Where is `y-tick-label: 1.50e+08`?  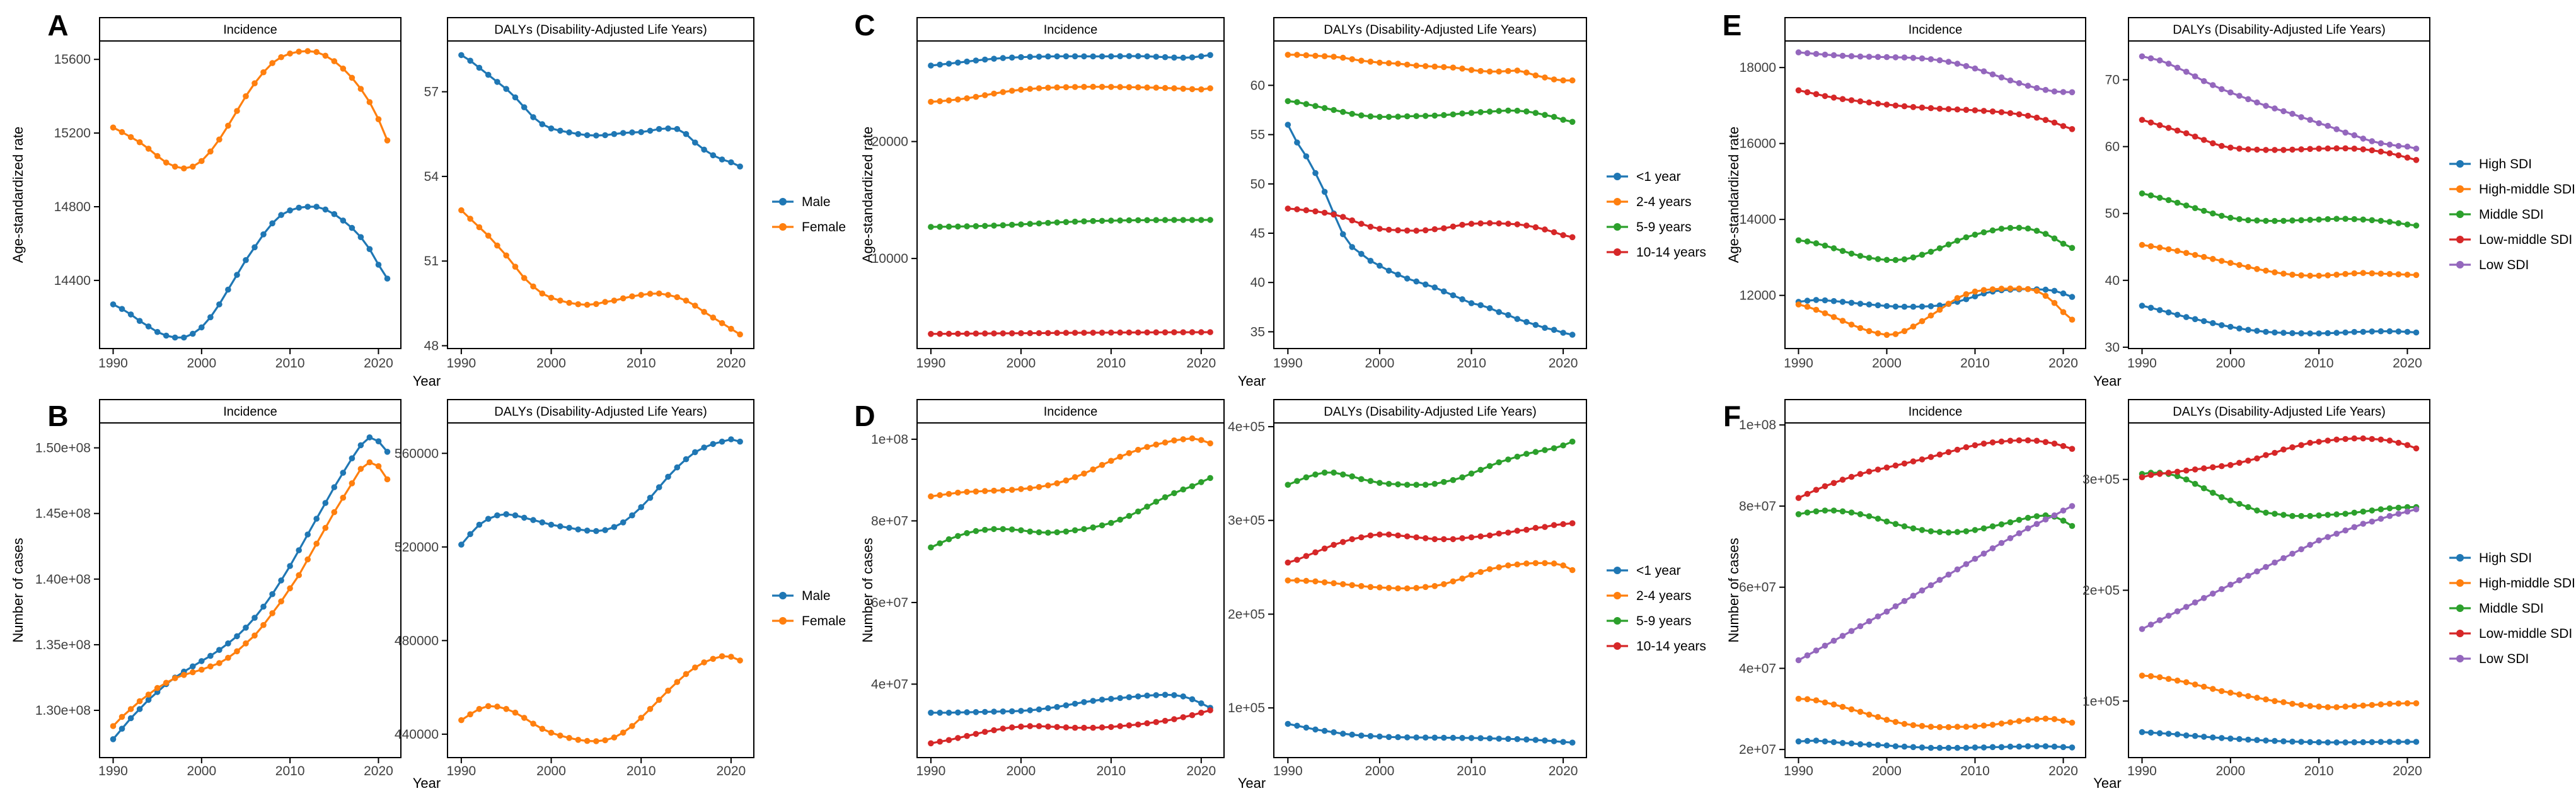 y-tick-label: 1.50e+08 is located at coordinates (63, 448).